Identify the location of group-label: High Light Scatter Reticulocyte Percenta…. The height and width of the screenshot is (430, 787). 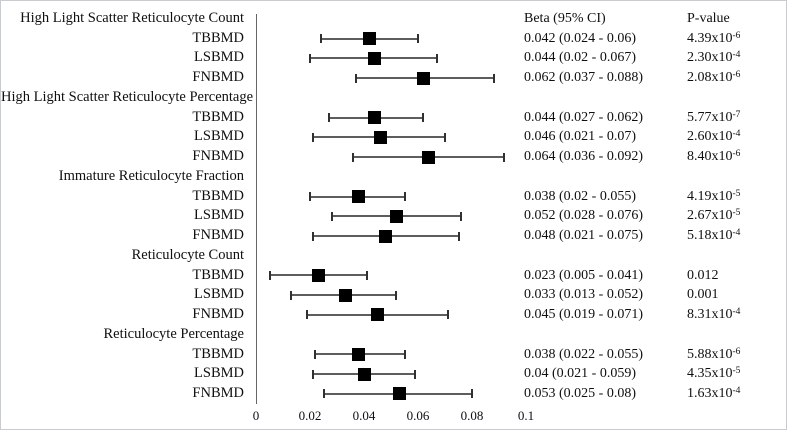
(127, 96).